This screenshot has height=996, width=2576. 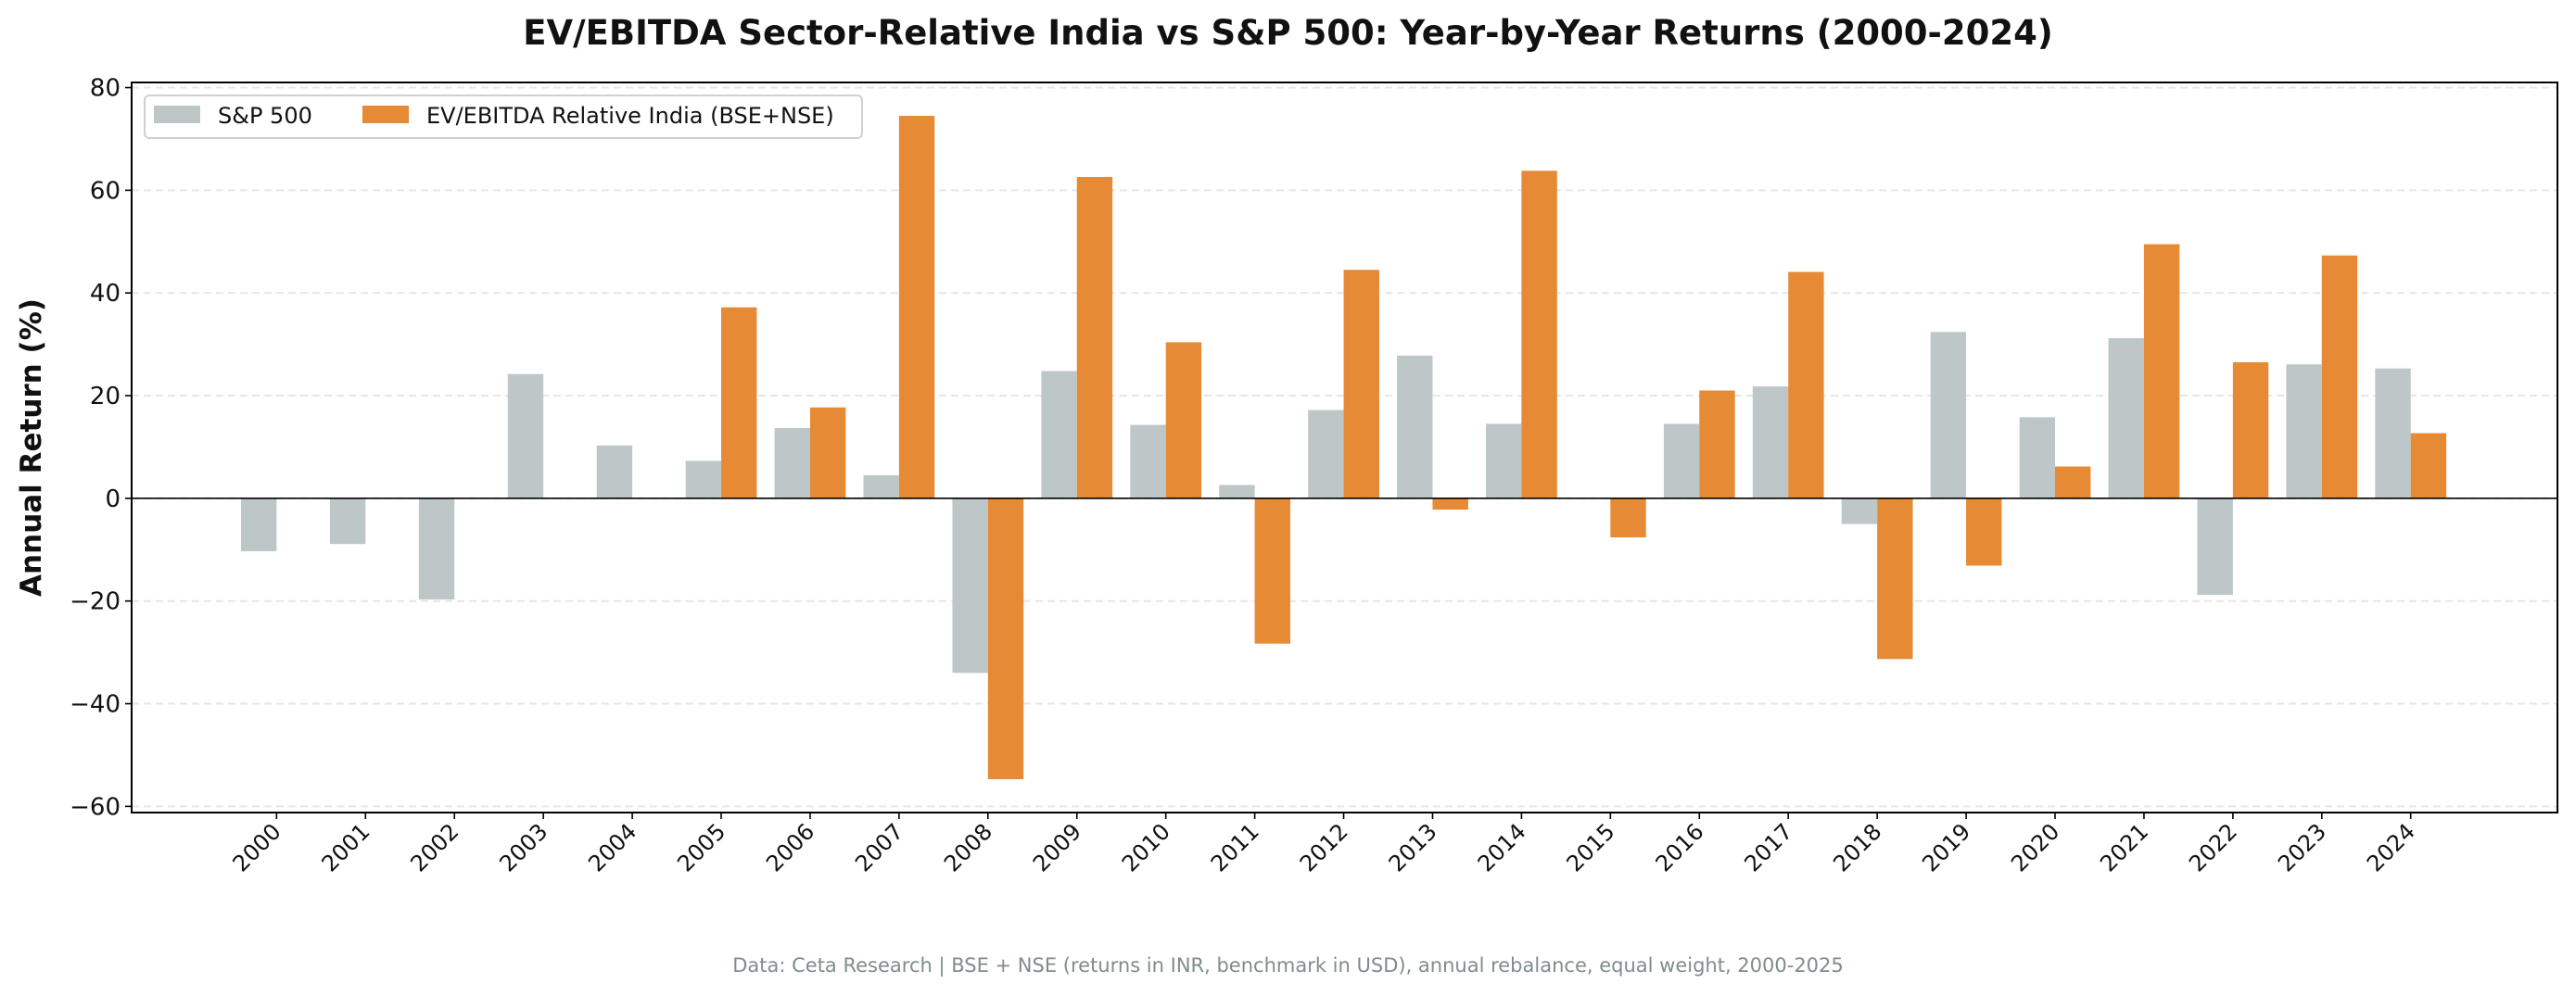 I want to click on x-tick-label: 2024, so click(x=2391, y=847).